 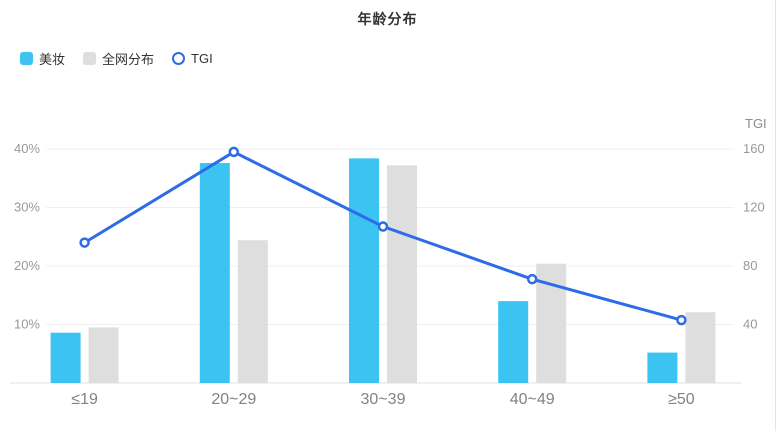 What do you see at coordinates (754, 148) in the screenshot?
I see `right-axis-tick-label: 160` at bounding box center [754, 148].